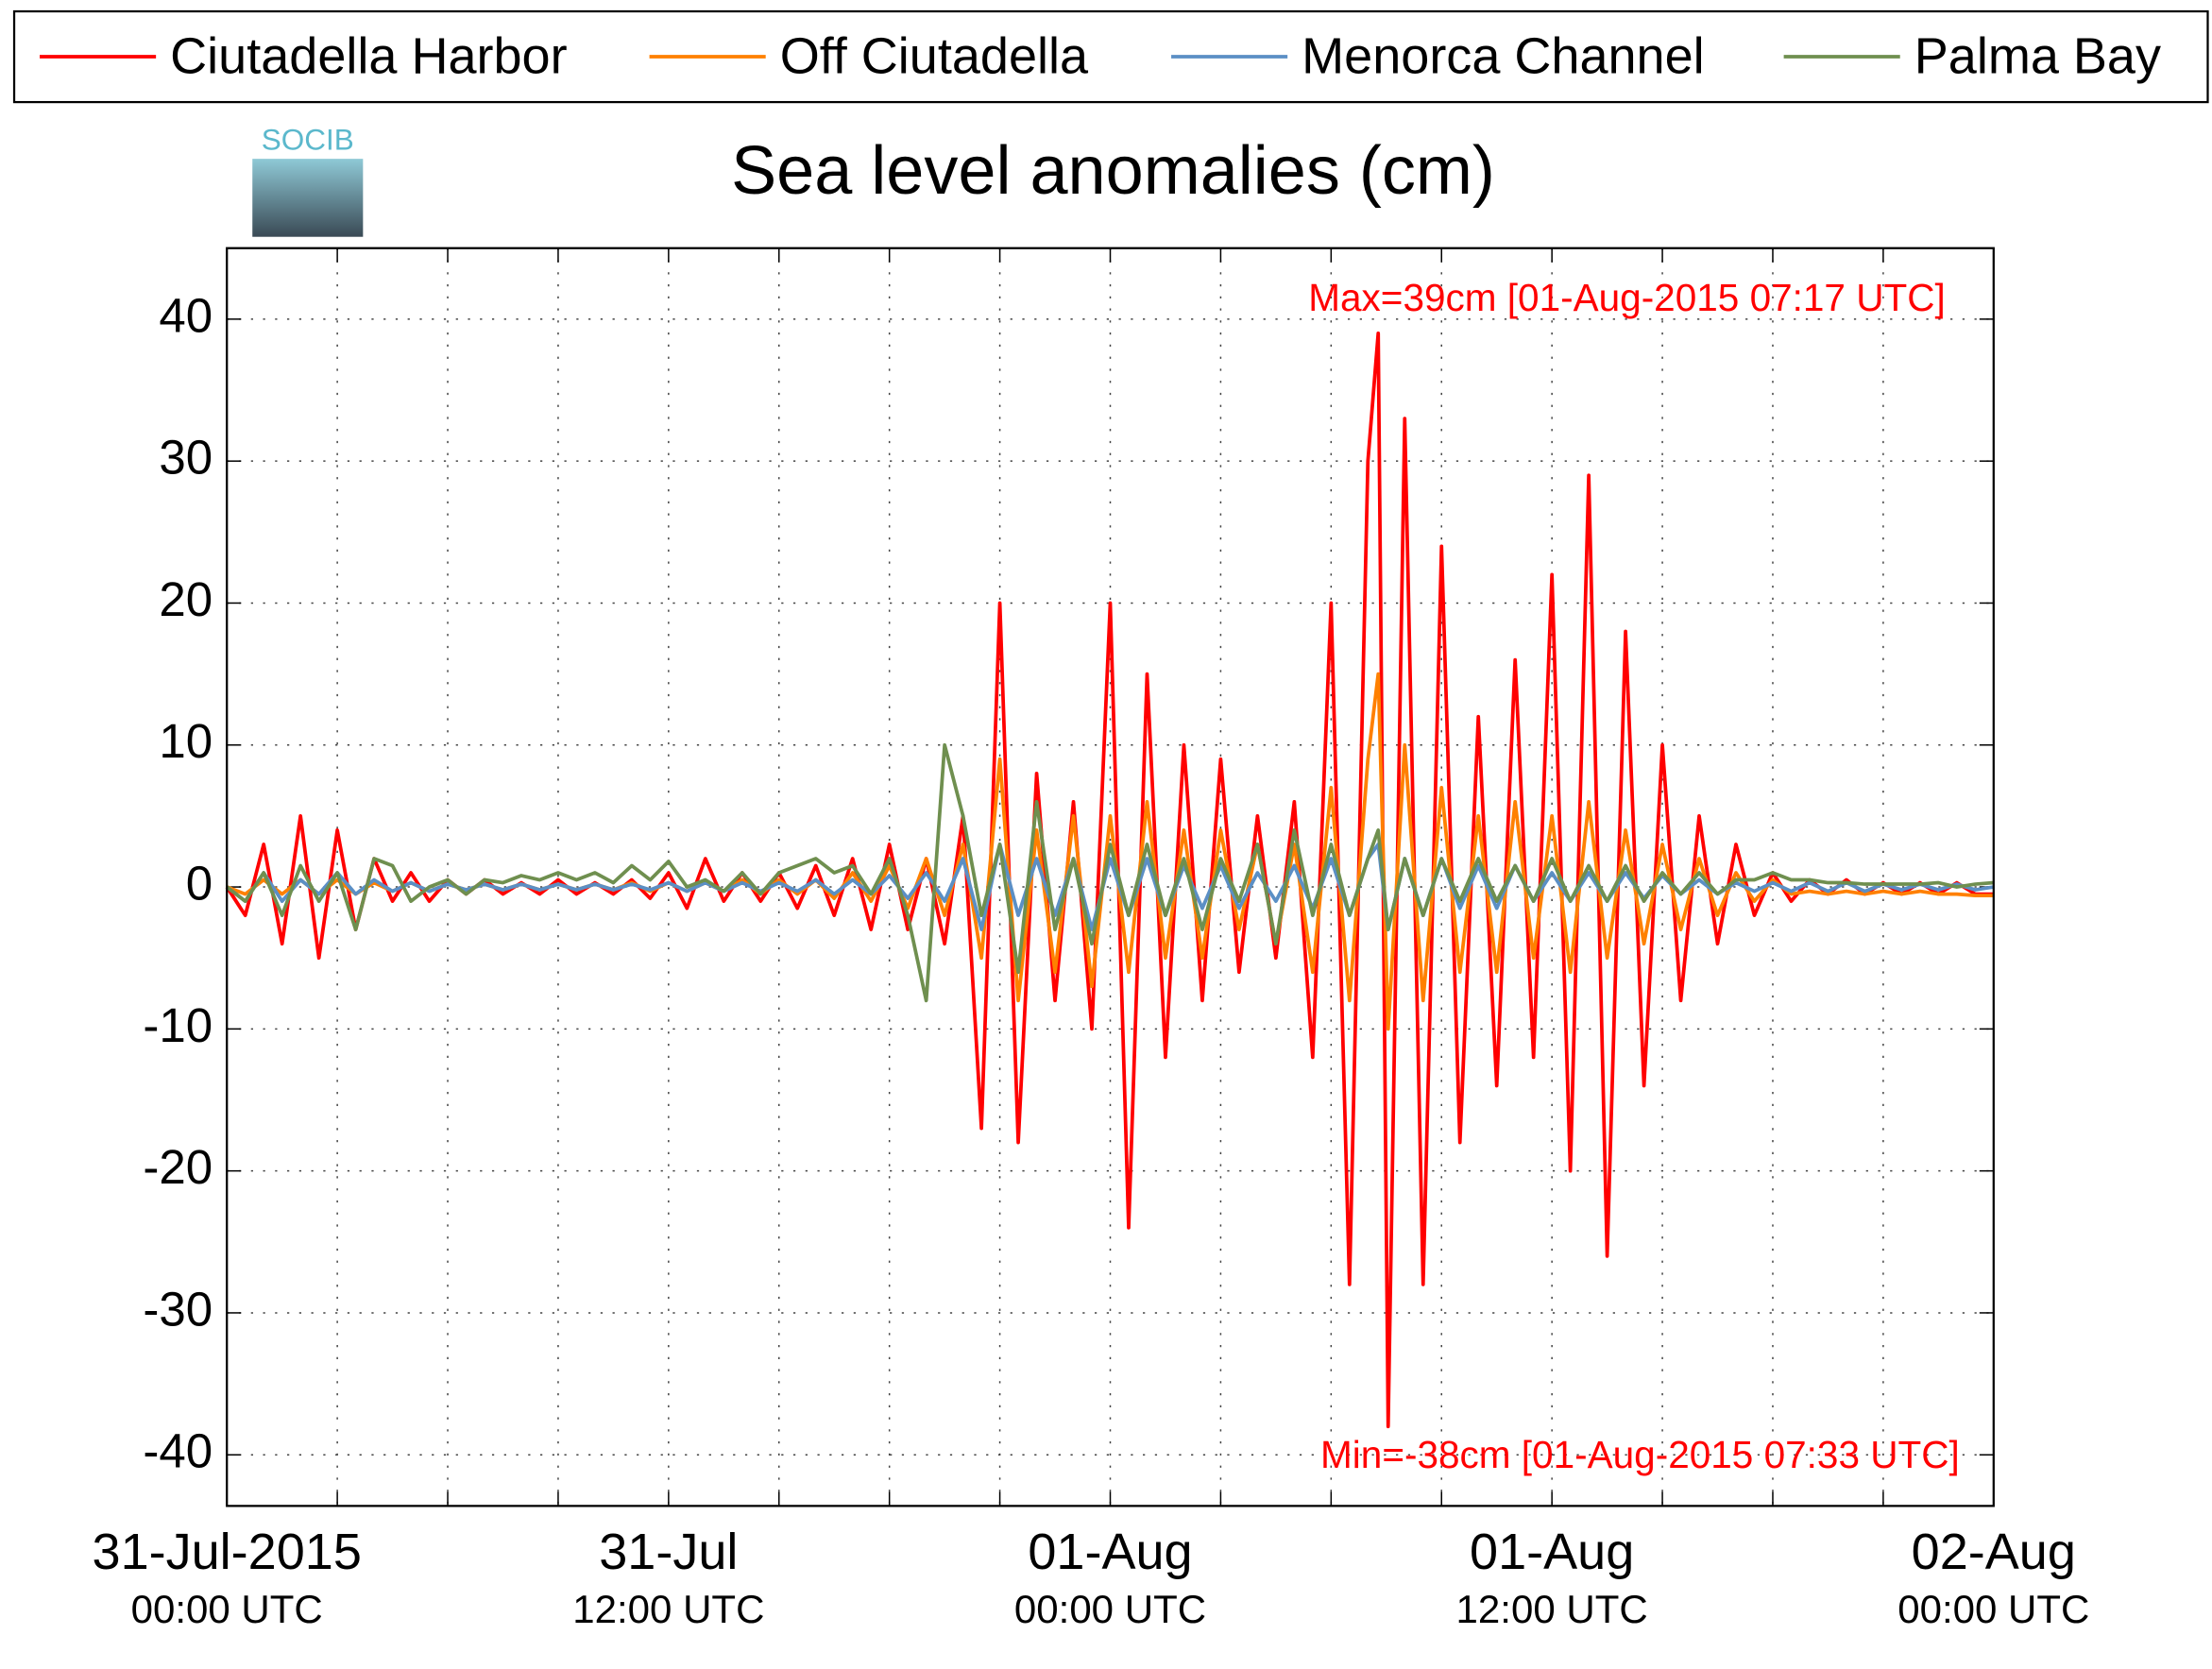  What do you see at coordinates (186, 599) in the screenshot?
I see `y-tick-label: 20` at bounding box center [186, 599].